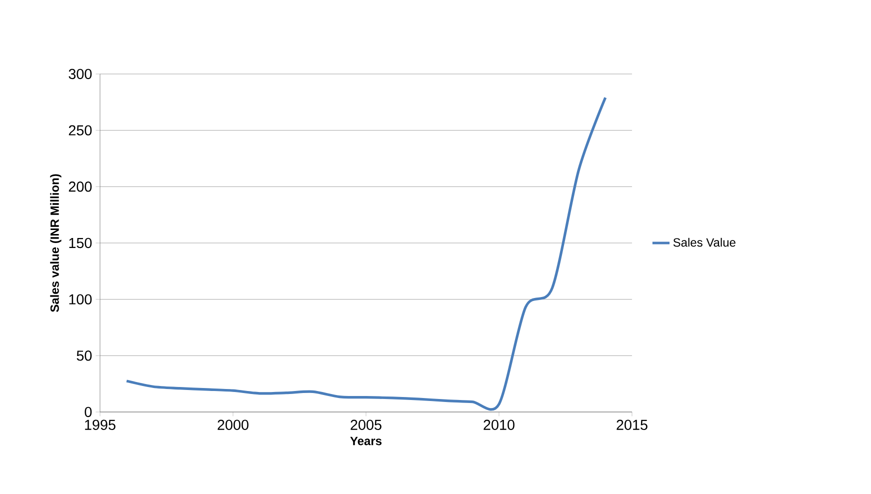  What do you see at coordinates (88, 412) in the screenshot?
I see `y-tick-label: 0` at bounding box center [88, 412].